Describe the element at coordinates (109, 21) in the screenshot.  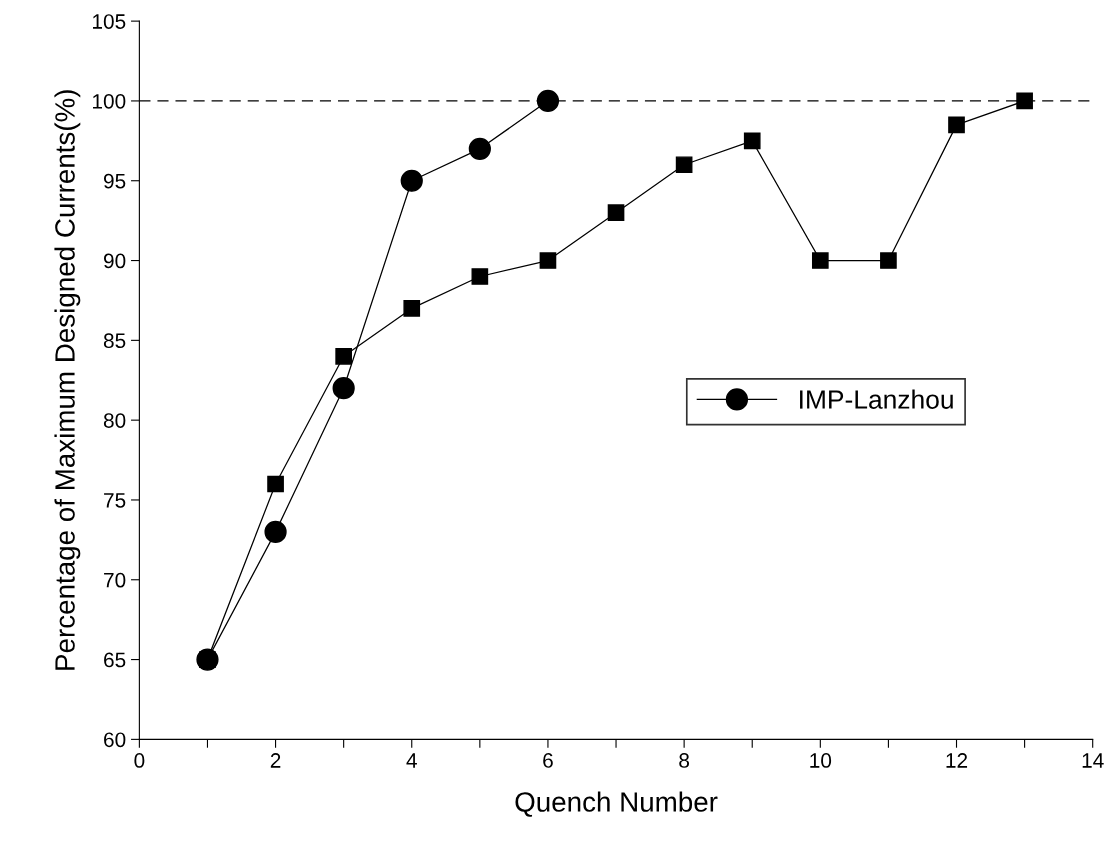
I see `y-tick-label: 105` at that location.